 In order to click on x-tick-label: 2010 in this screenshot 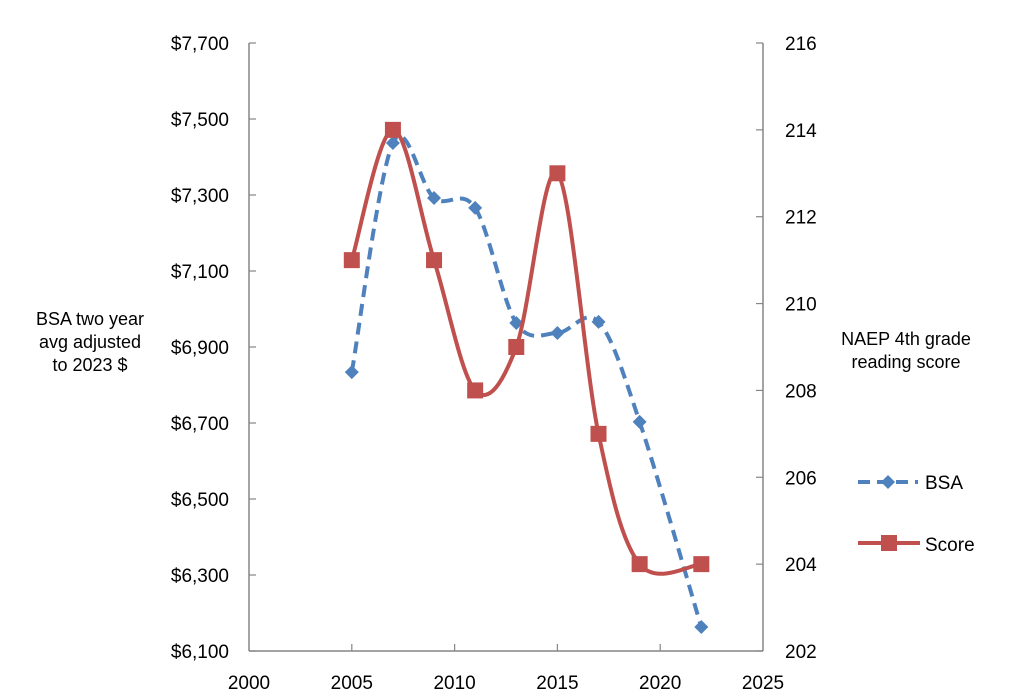, I will do `click(454, 683)`.